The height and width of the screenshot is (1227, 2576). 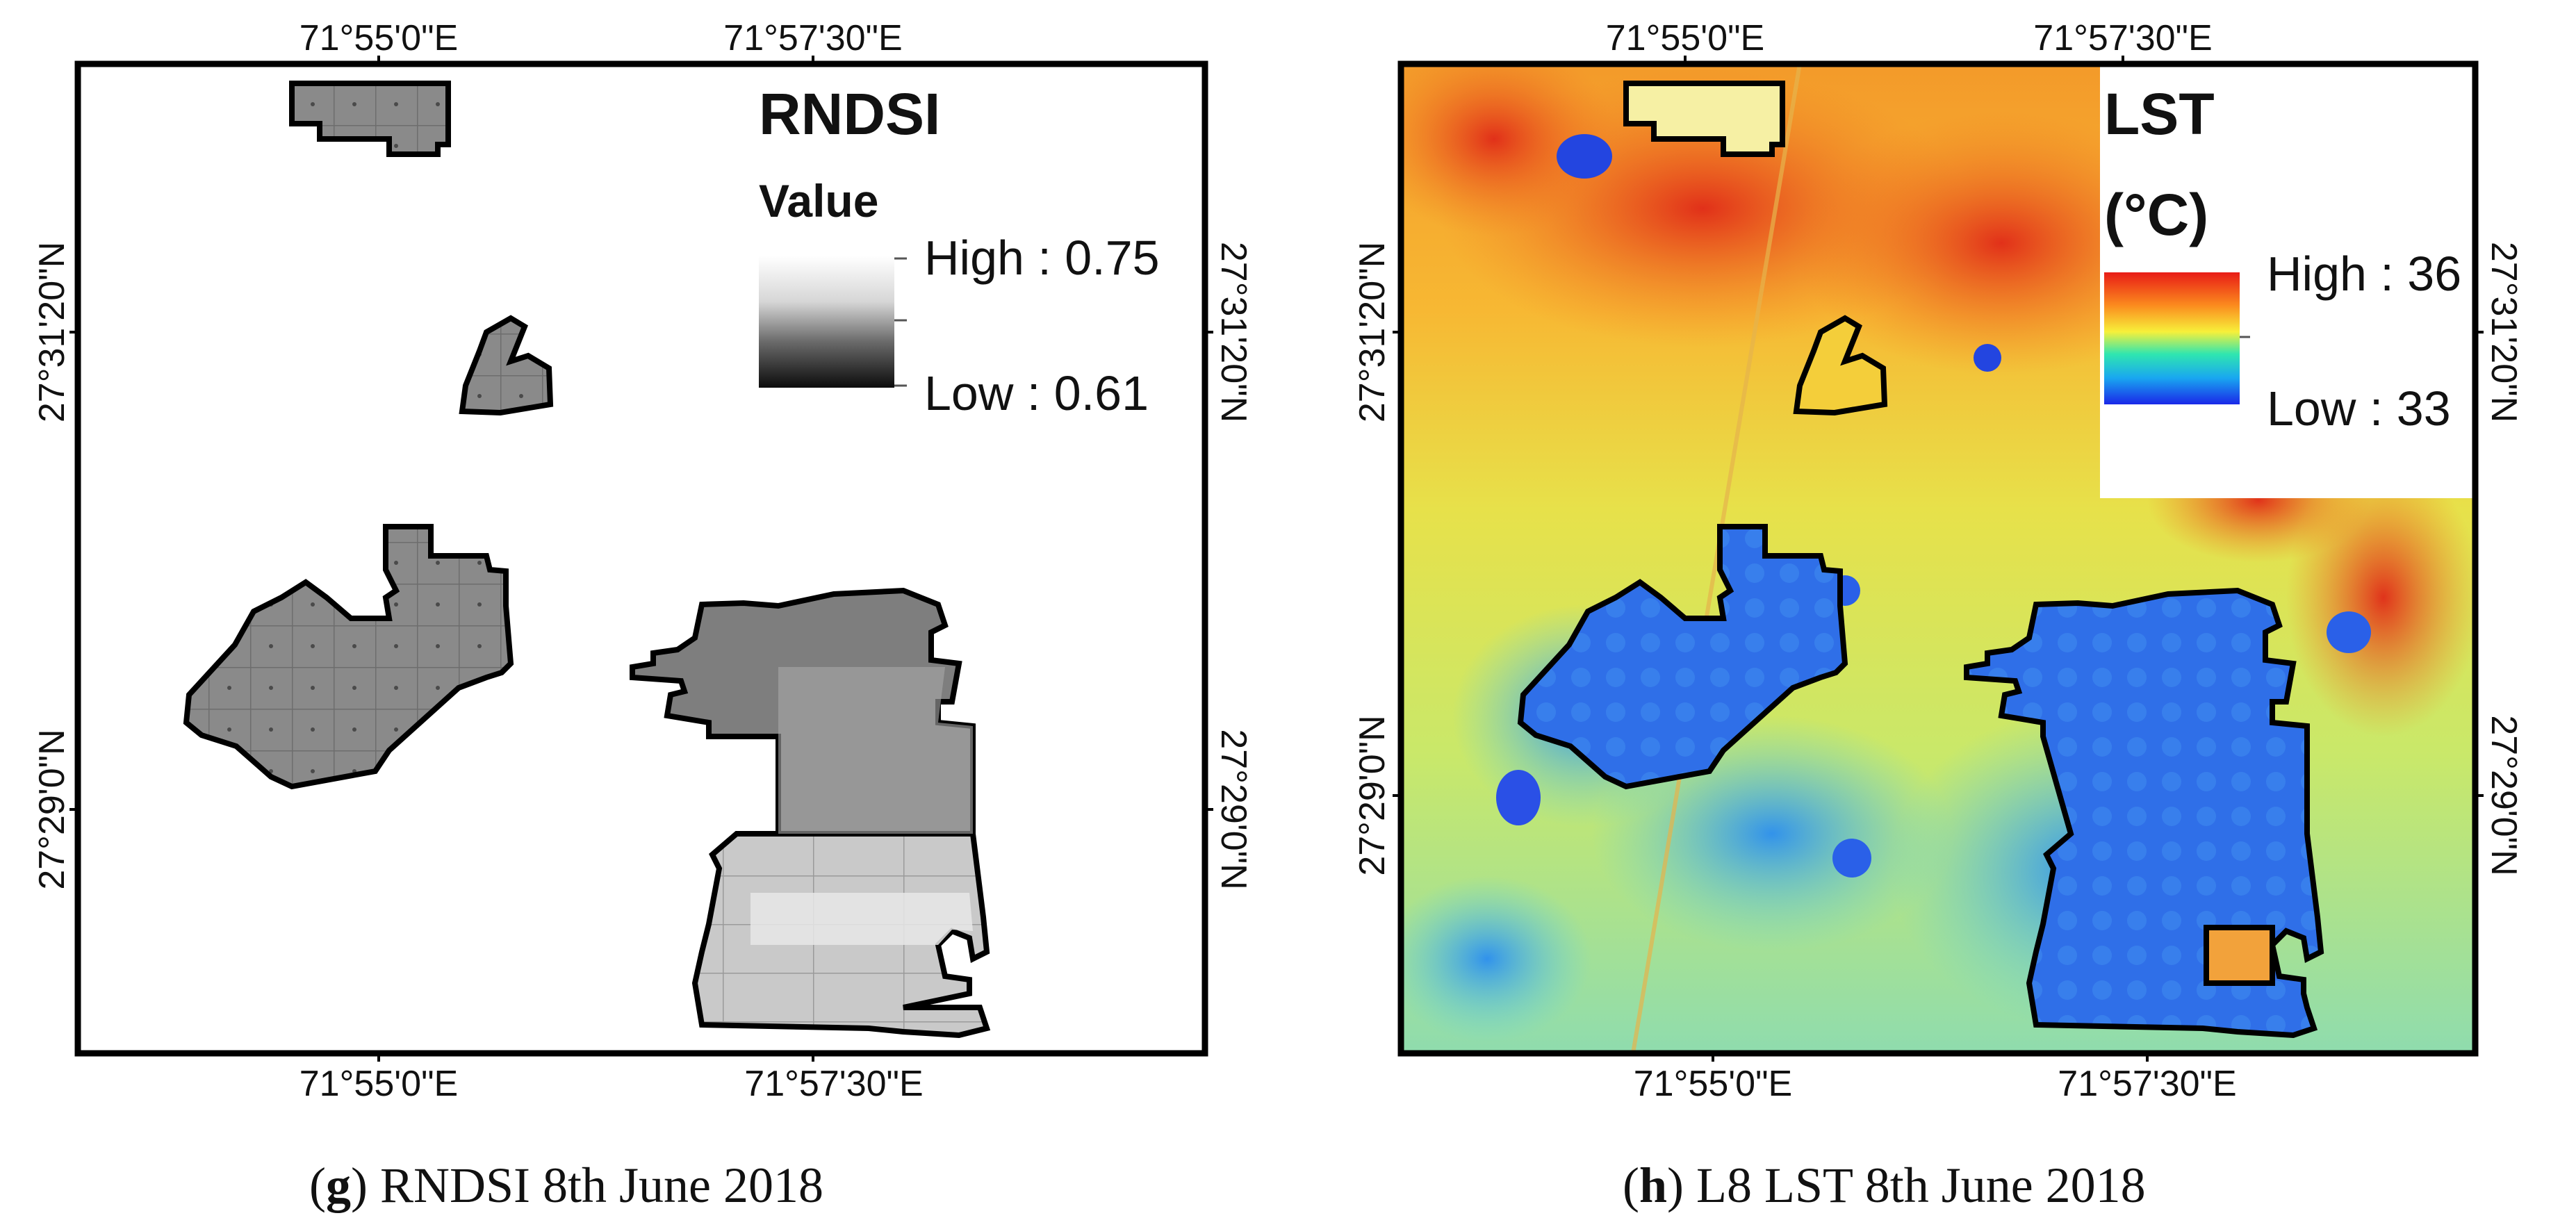 I want to click on field-east-hot-patch, so click(x=2239, y=956).